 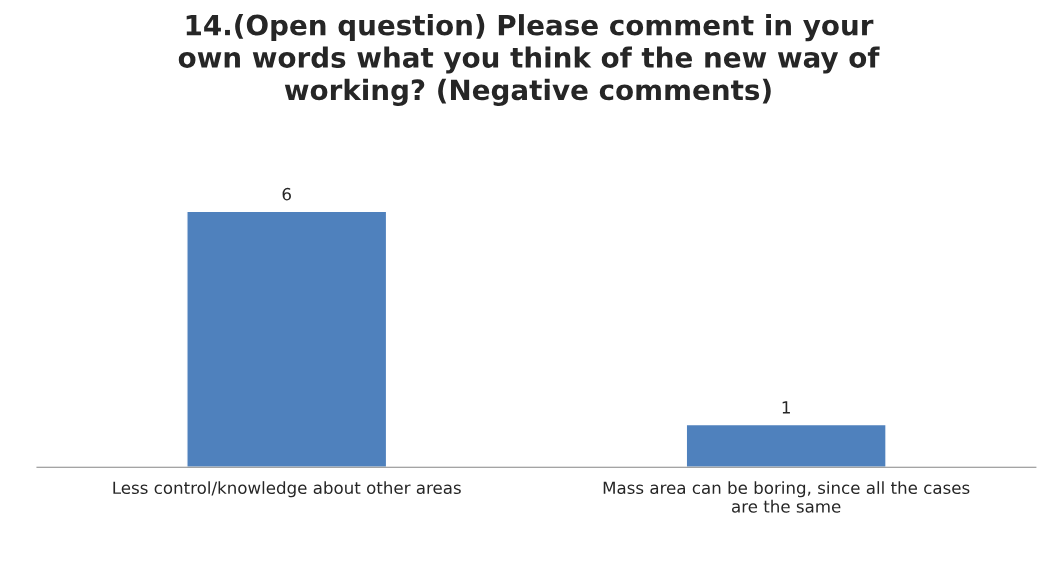 I want to click on x-tick-label: Less control/knowledge about other areas, so click(x=287, y=489).